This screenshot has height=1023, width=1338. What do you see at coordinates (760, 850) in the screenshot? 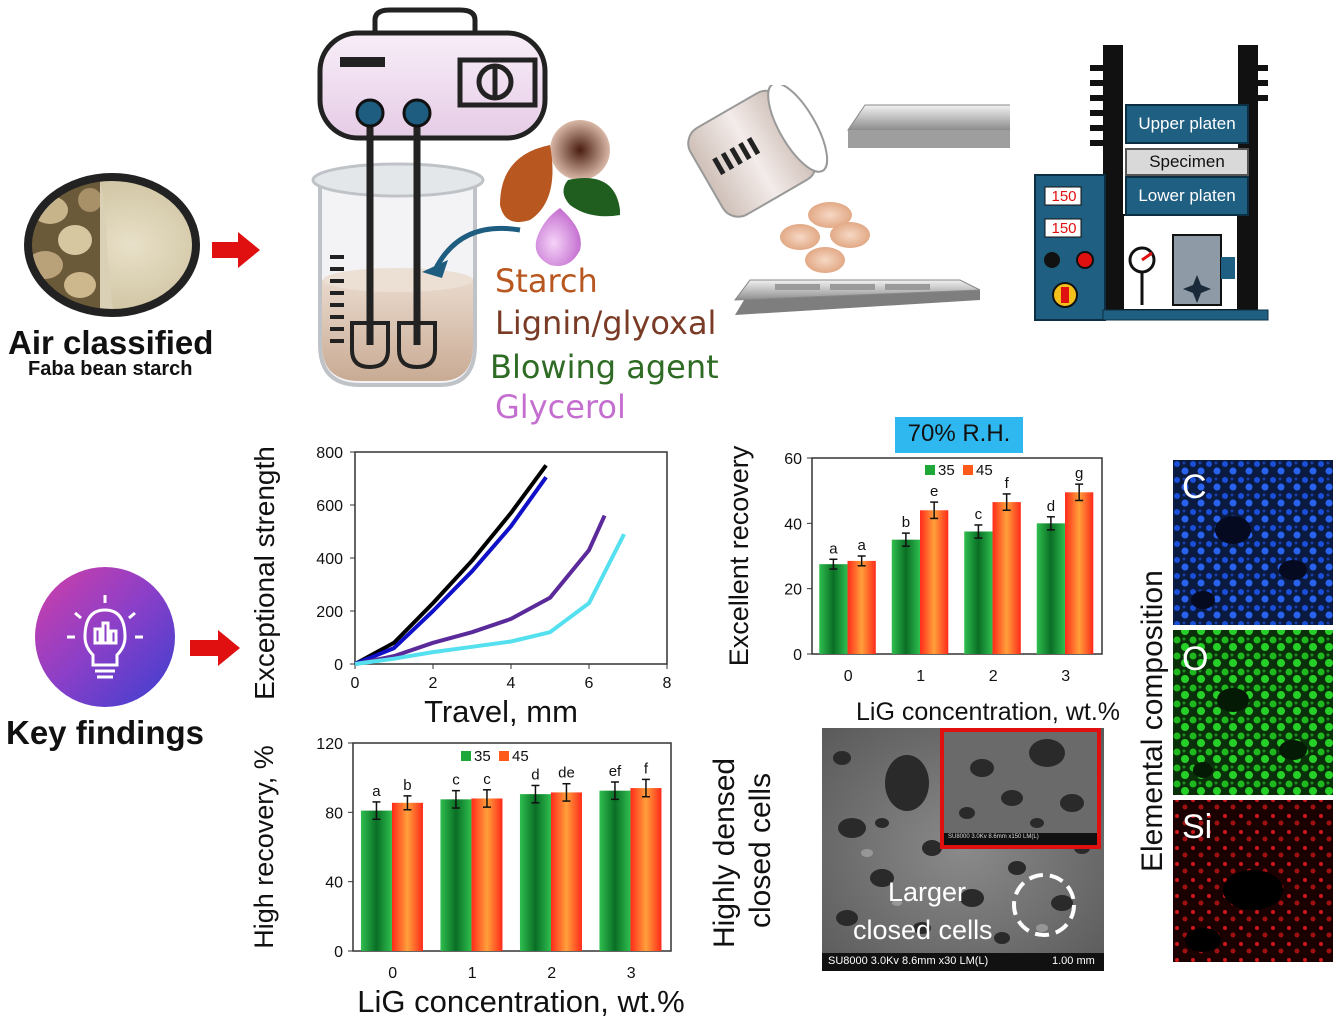
I see `sem-label-line2: closed cells` at bounding box center [760, 850].